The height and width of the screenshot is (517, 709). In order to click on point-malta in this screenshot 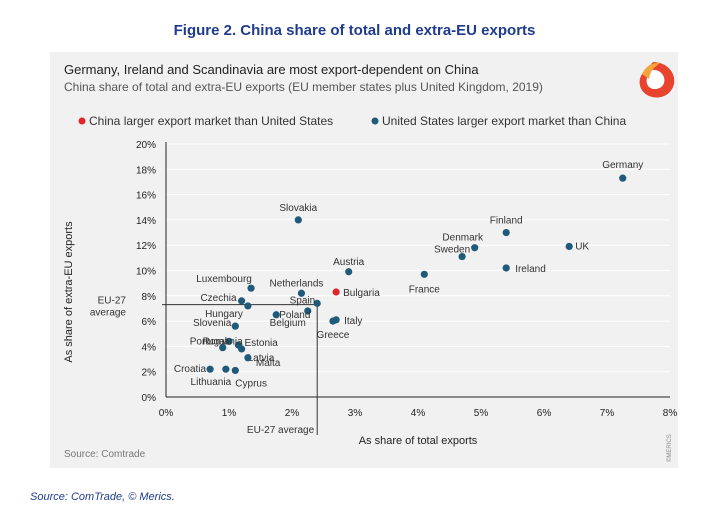, I will do `click(248, 358)`.